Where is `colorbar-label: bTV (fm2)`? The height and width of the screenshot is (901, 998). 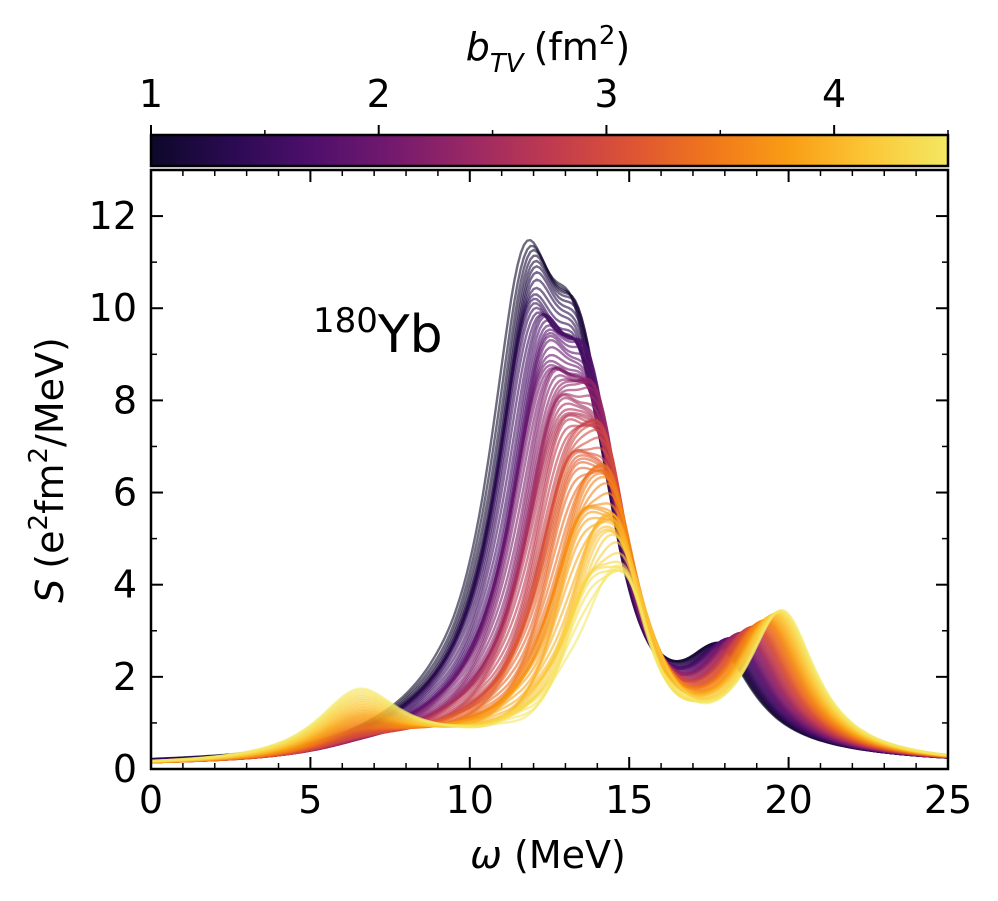
colorbar-label: bTV (fm2) is located at coordinates (548, 50).